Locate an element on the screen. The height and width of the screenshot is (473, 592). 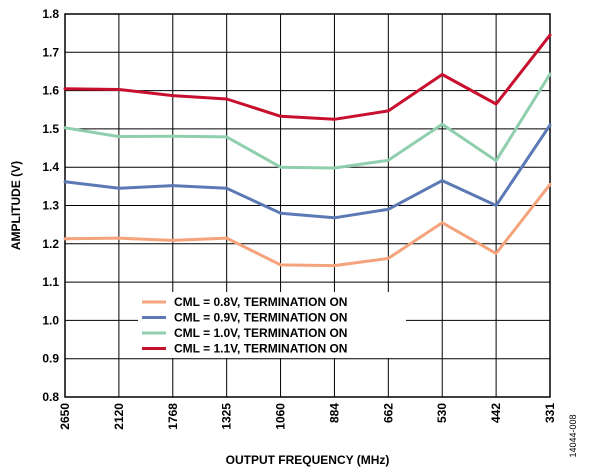
legend-label: CML = 1.1V, TERMINATION ON is located at coordinates (260, 349).